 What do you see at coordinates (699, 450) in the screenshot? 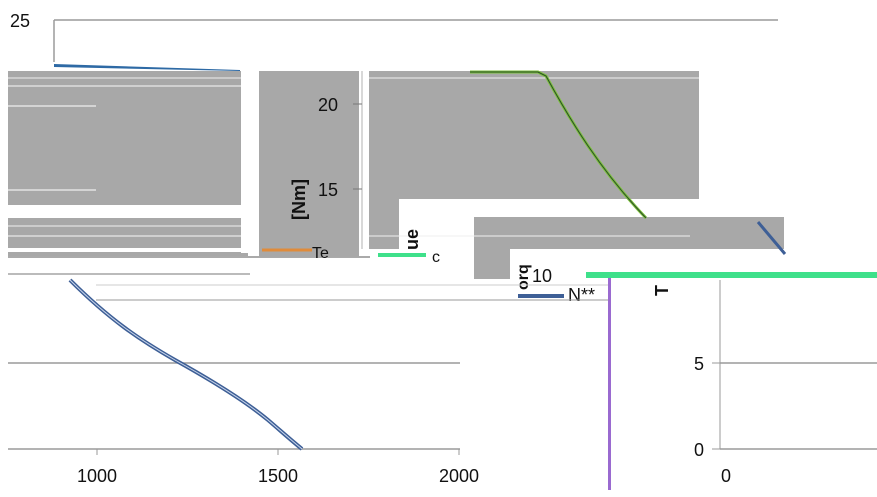
I see `chart-3-y-tick-label: 0` at bounding box center [699, 450].